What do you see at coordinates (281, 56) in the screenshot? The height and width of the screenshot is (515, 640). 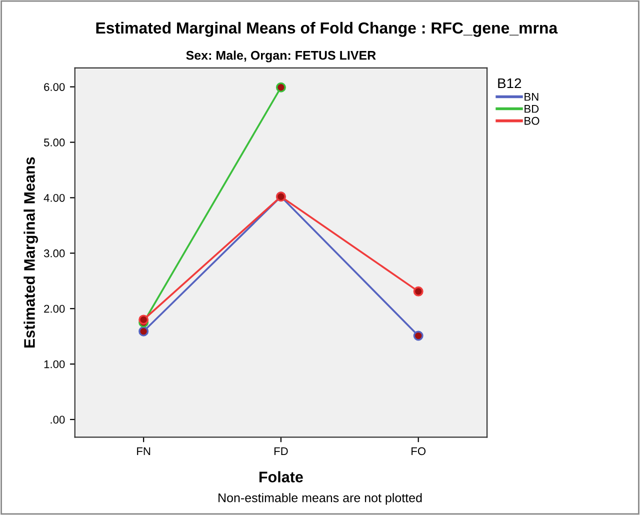 I see `chart-subtitle: Sex: Male, Organ: FETUS LIVER` at bounding box center [281, 56].